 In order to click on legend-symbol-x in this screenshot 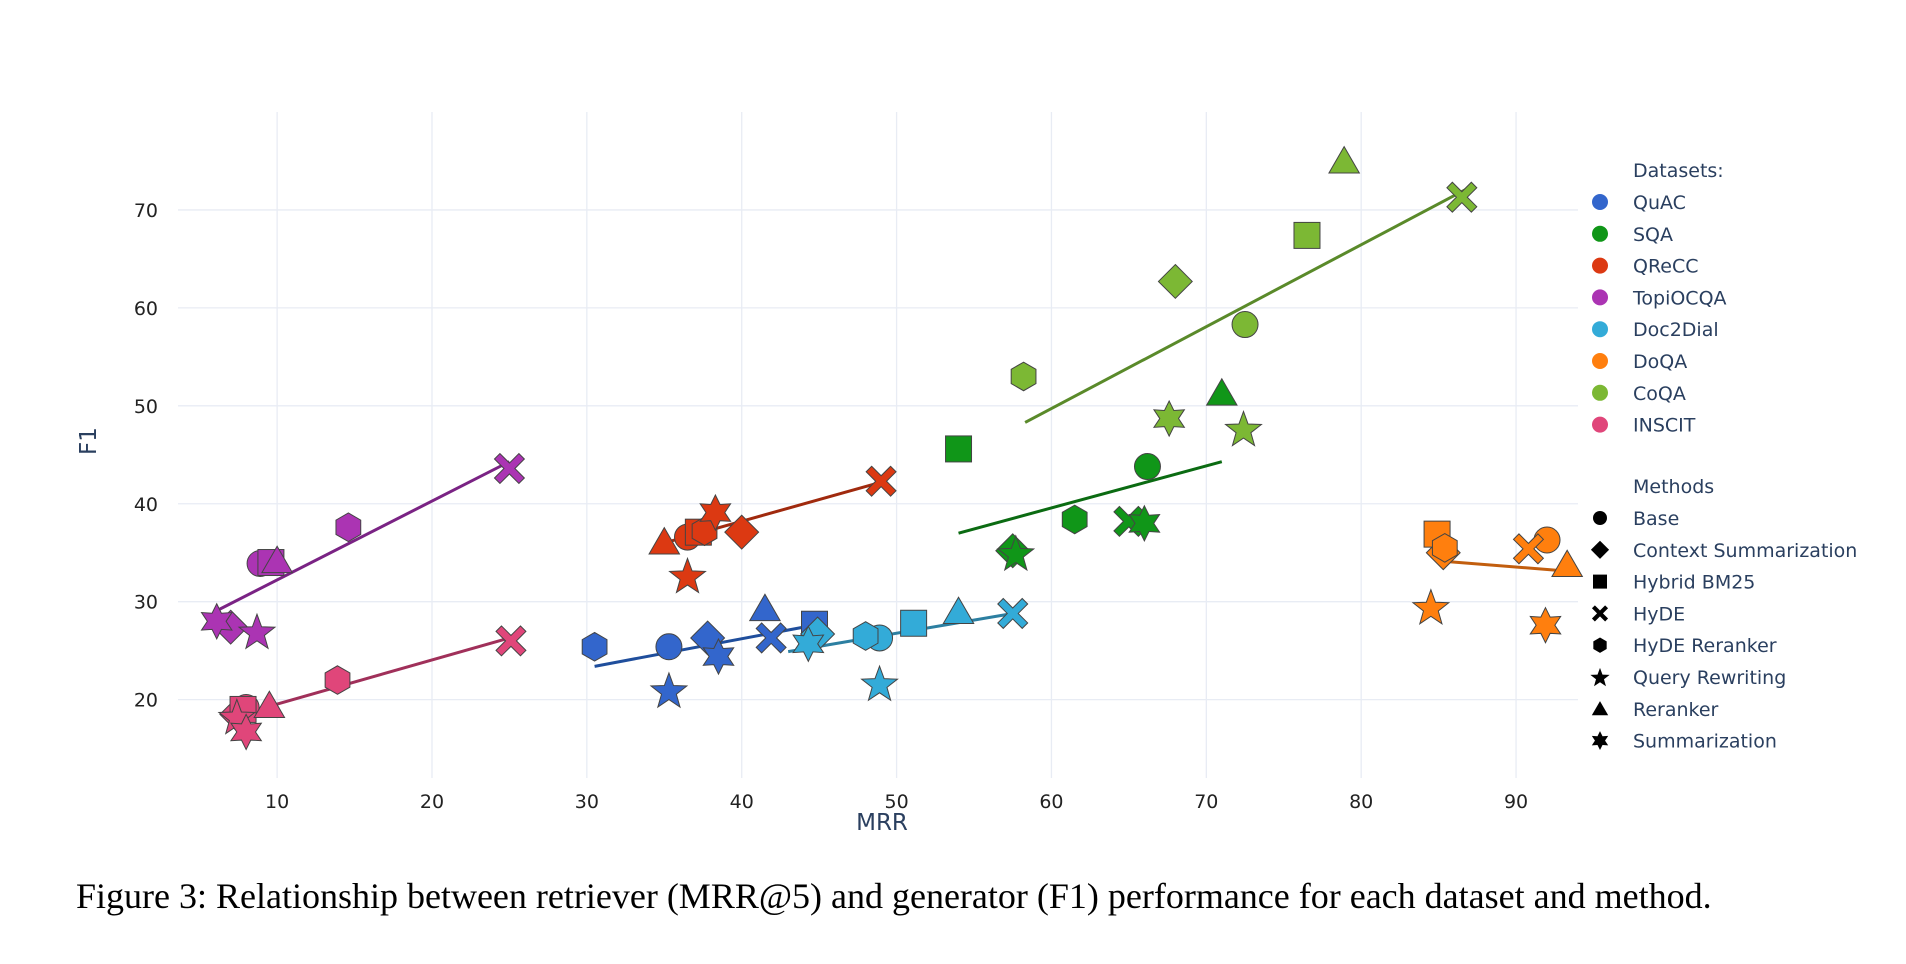, I will do `click(1600, 613)`.